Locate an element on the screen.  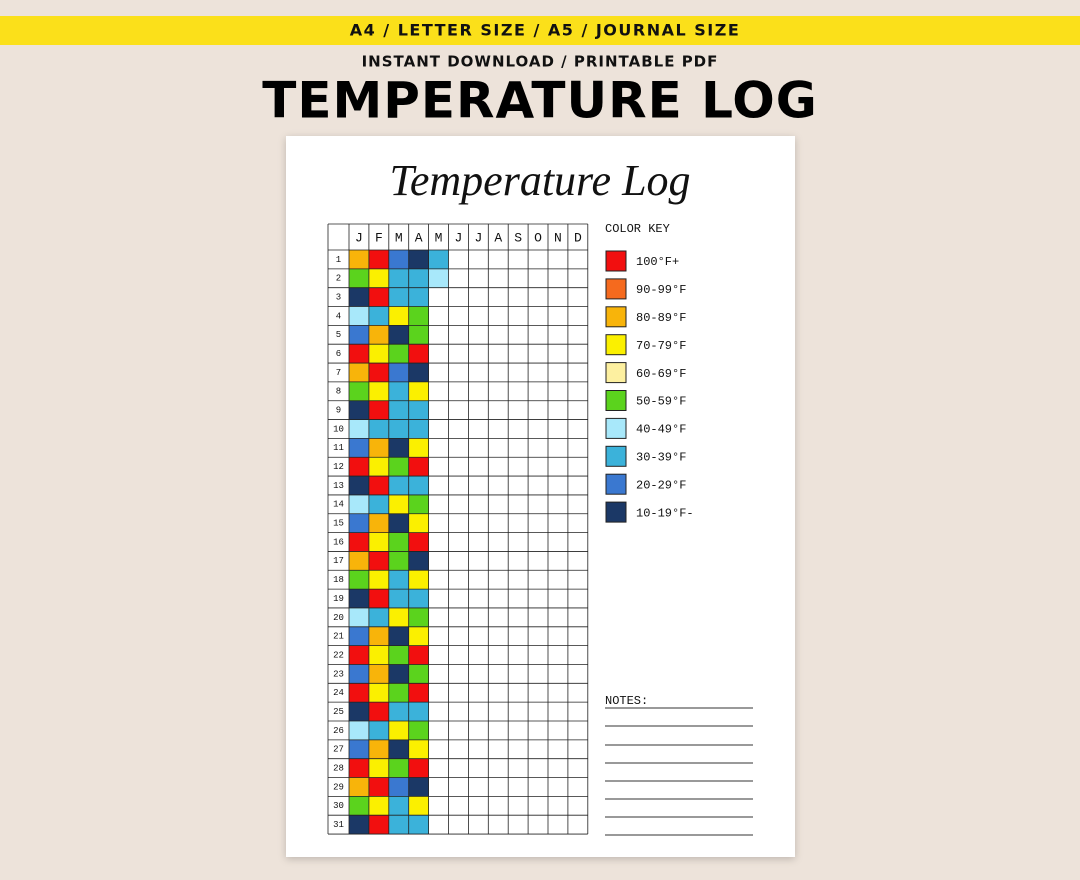
day-label: 16 is located at coordinates (338, 542).